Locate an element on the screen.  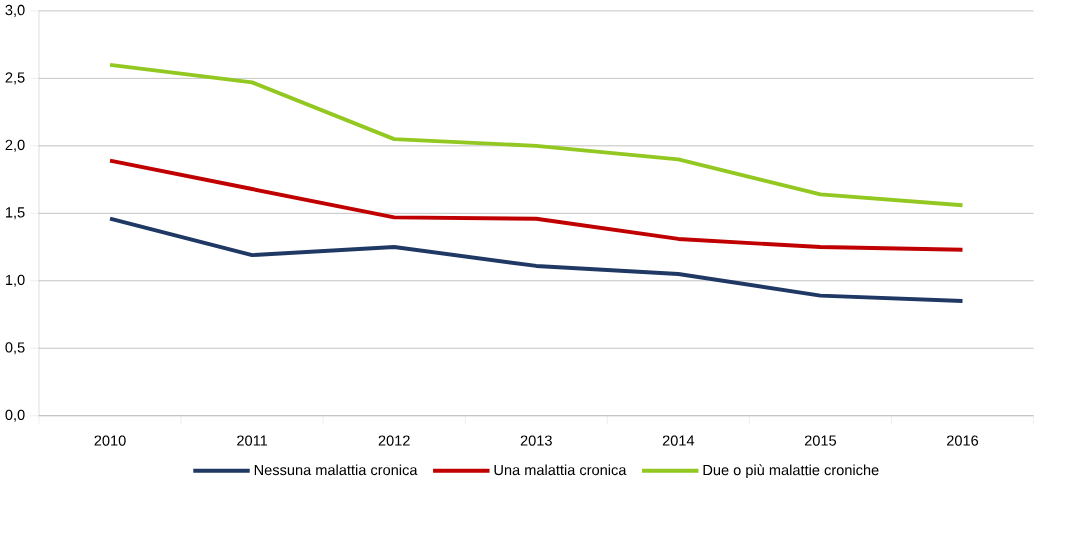
legend-label: Due o più malattie croniche is located at coordinates (791, 471).